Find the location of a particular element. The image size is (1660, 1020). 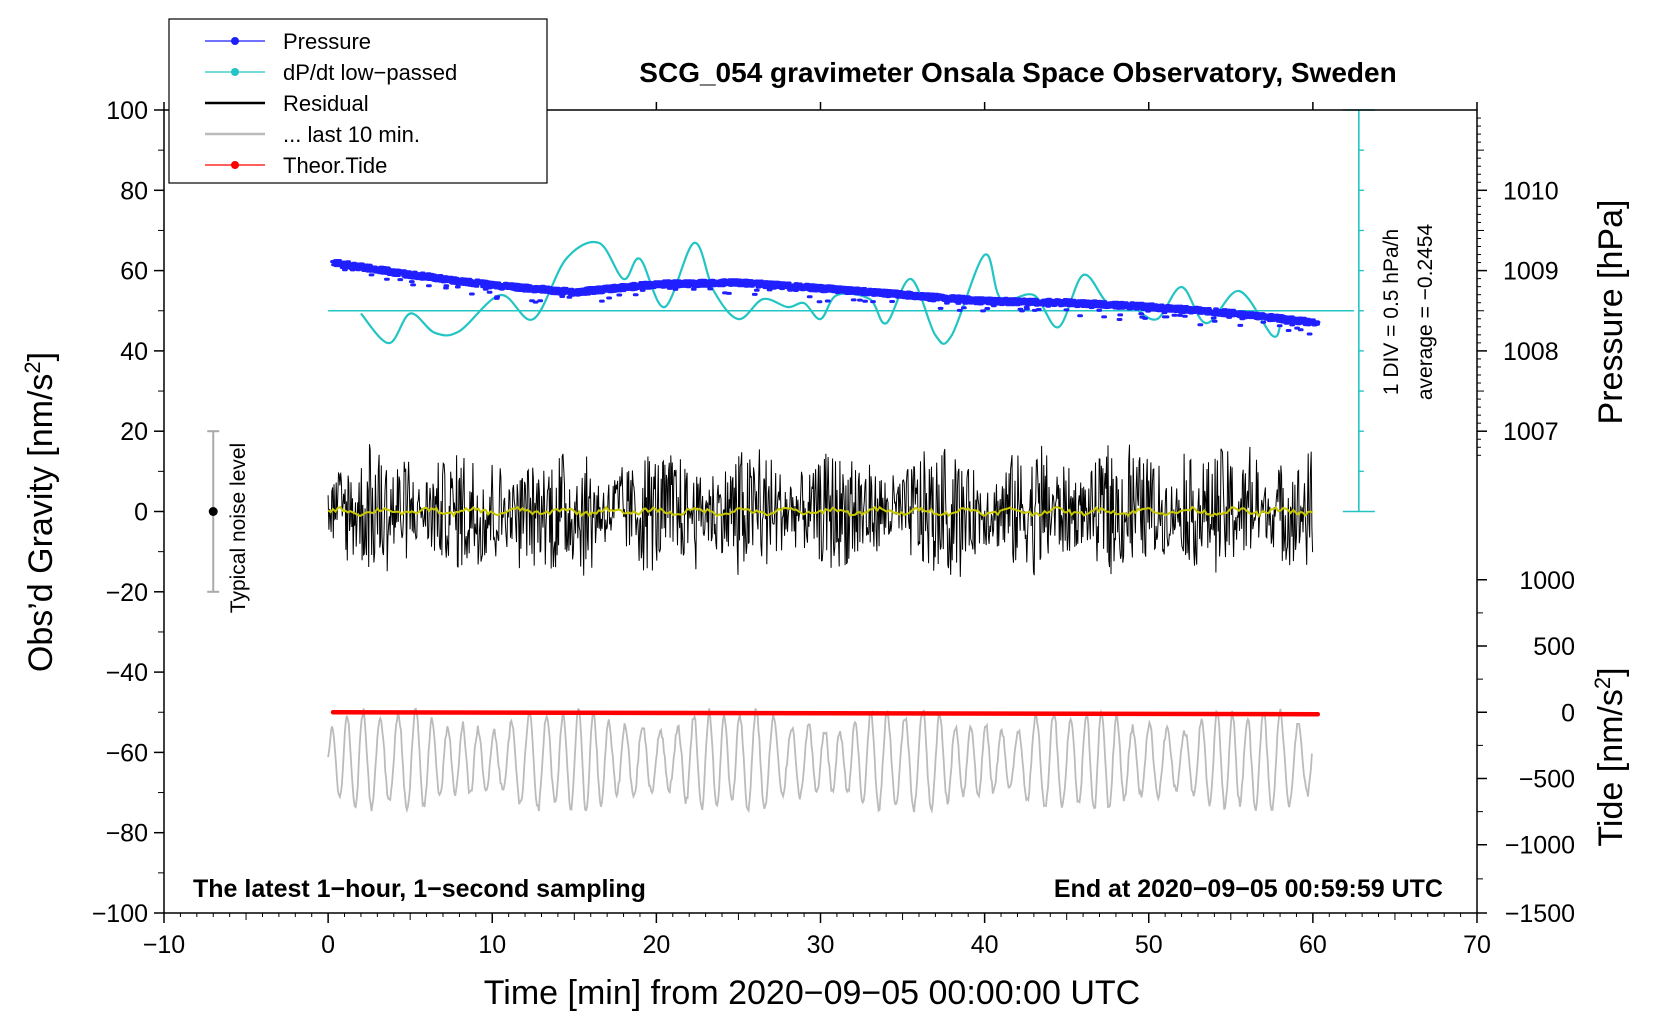

pressure-tick-label: 1010 is located at coordinates (1531, 191).